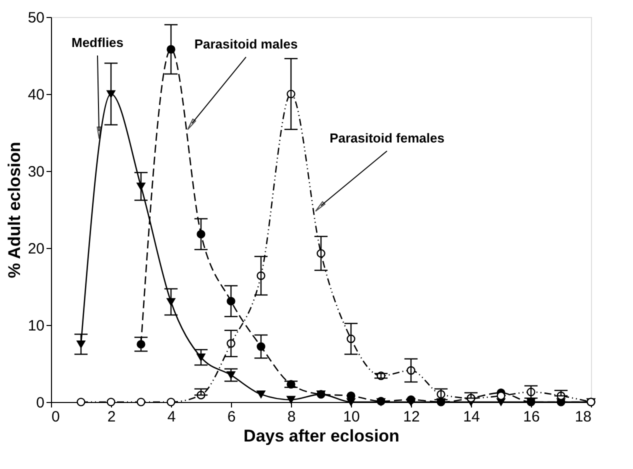 The image size is (633, 469). I want to click on series-label: Parasitoid females, so click(387, 138).